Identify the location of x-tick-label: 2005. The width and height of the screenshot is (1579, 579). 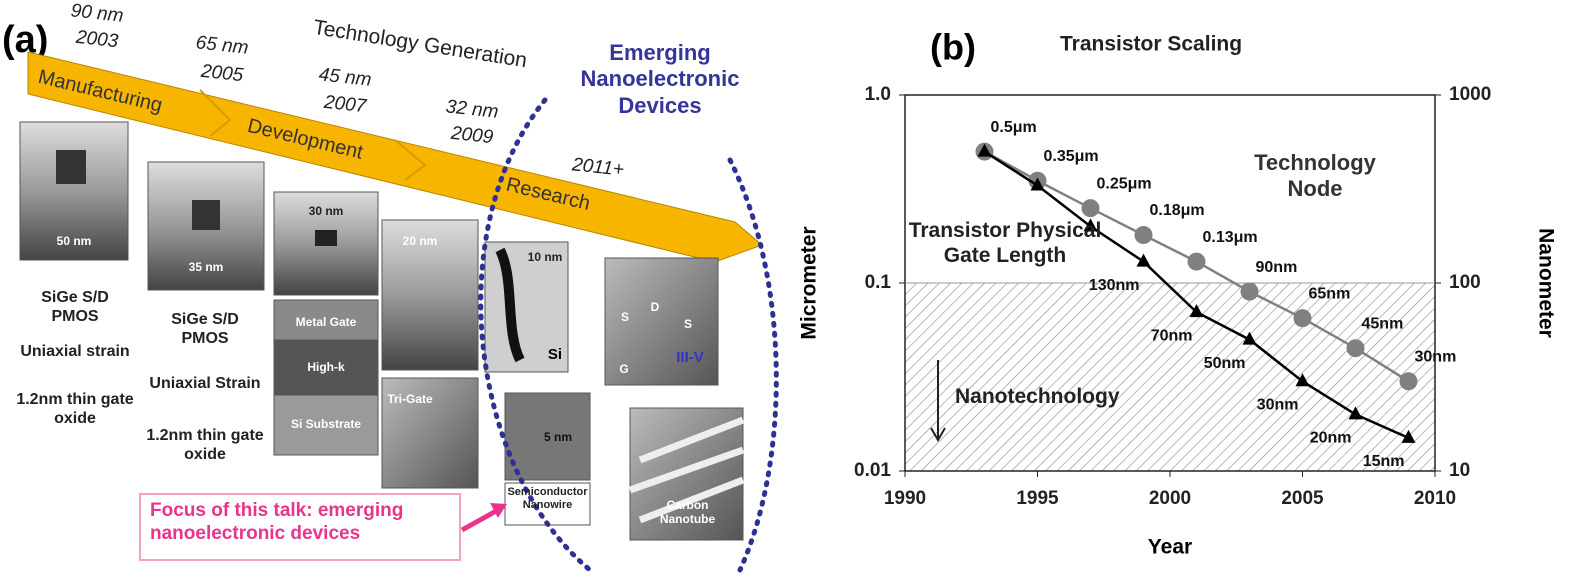
(1302, 498).